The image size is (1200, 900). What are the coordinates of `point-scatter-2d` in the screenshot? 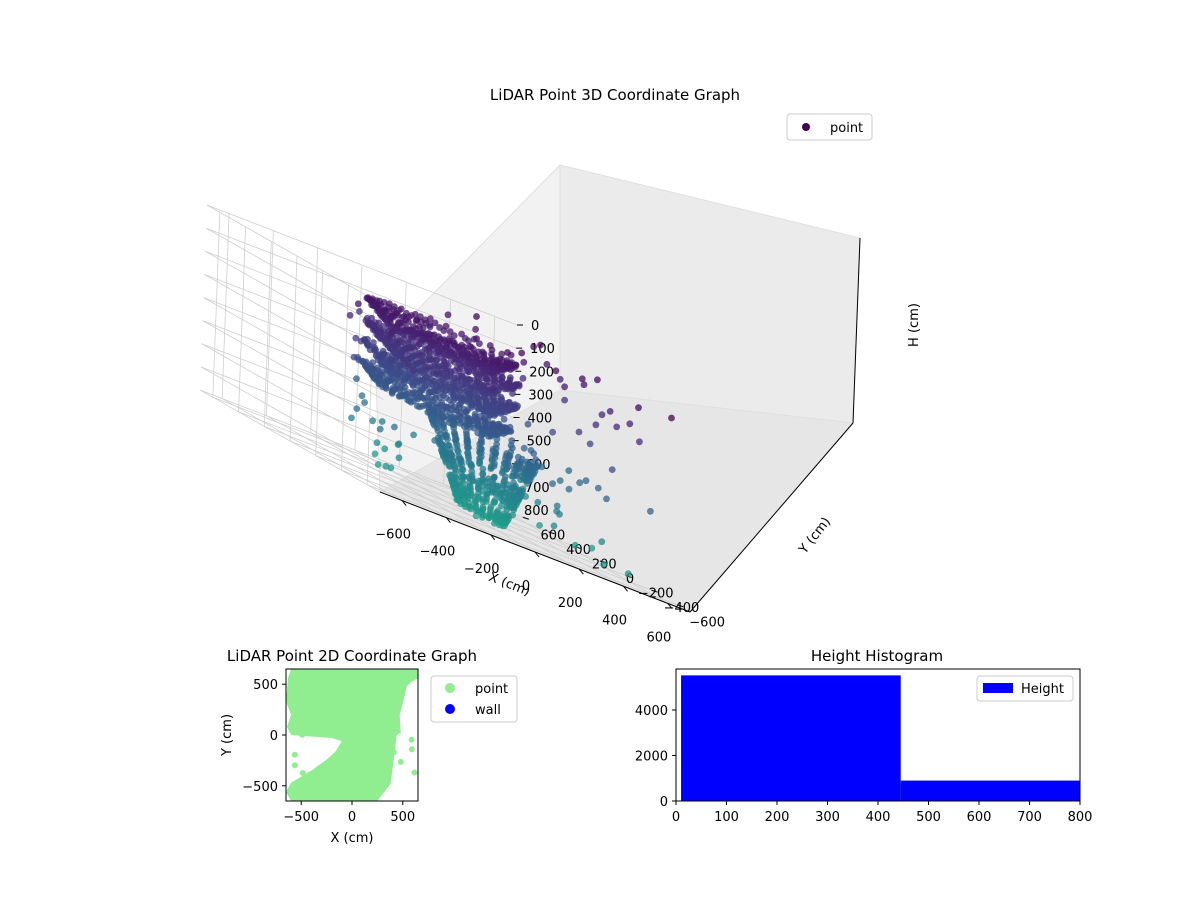 It's located at (353, 733).